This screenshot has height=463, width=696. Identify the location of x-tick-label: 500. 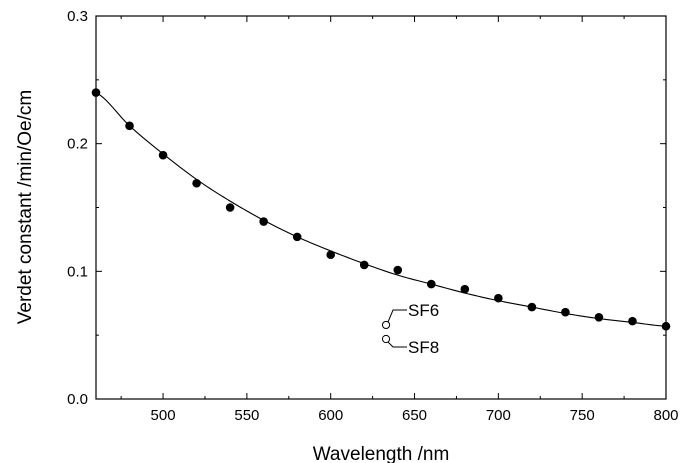
(163, 415).